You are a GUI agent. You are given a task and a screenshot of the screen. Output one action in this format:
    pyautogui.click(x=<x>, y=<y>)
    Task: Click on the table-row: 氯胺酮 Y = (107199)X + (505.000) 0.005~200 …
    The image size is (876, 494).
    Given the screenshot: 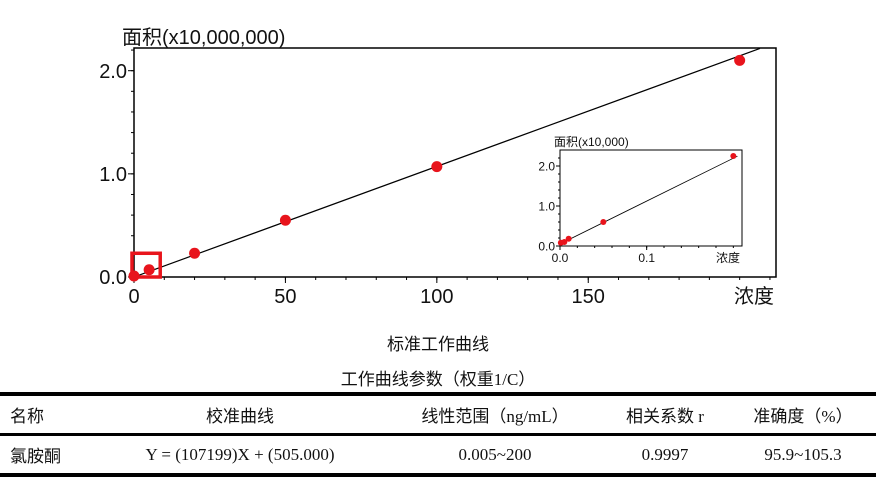 What is the action you would take?
    pyautogui.click(x=438, y=455)
    